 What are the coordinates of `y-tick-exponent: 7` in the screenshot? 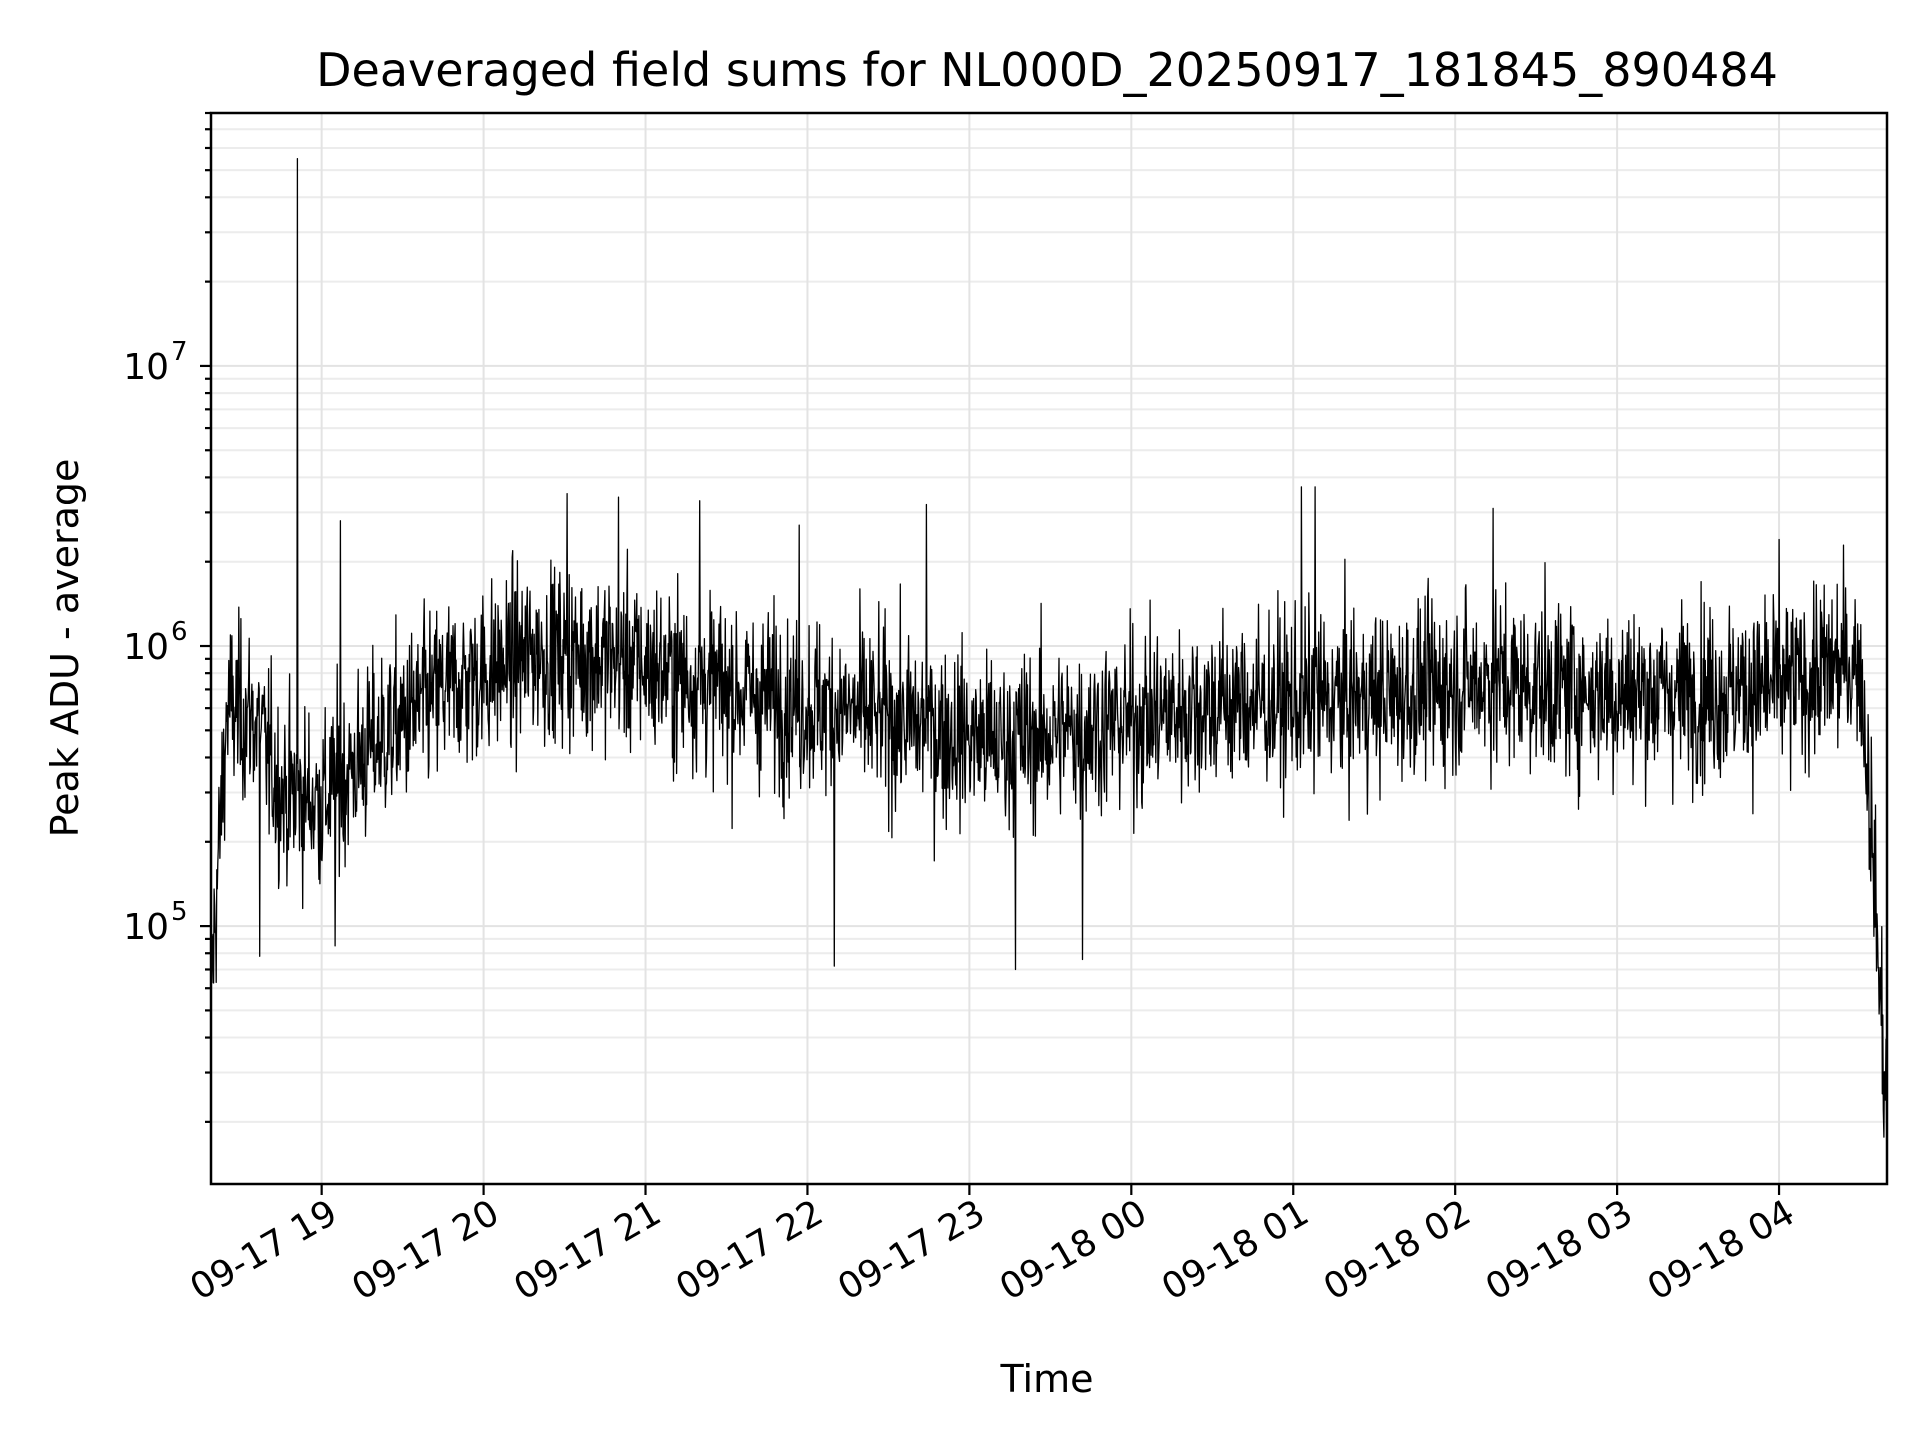 It's located at (179, 352).